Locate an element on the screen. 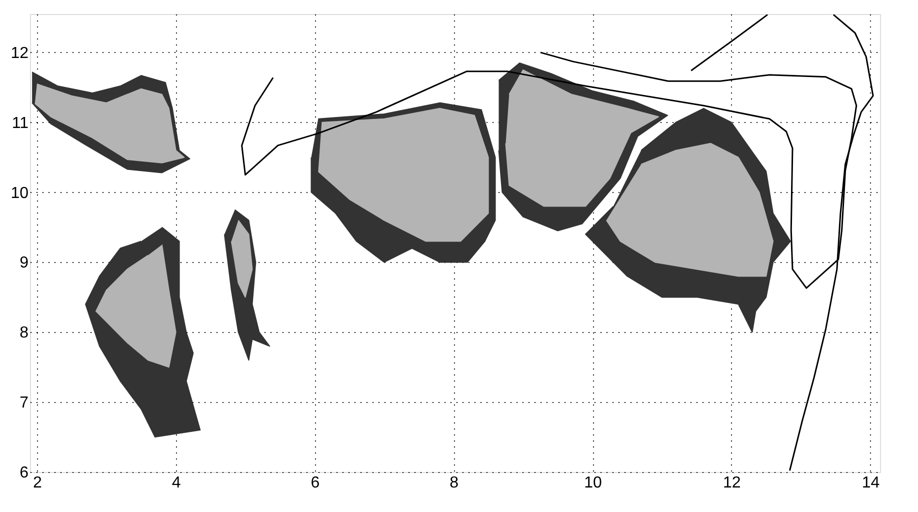 This screenshot has height=512, width=918. x-tick-label: 14 is located at coordinates (871, 483).